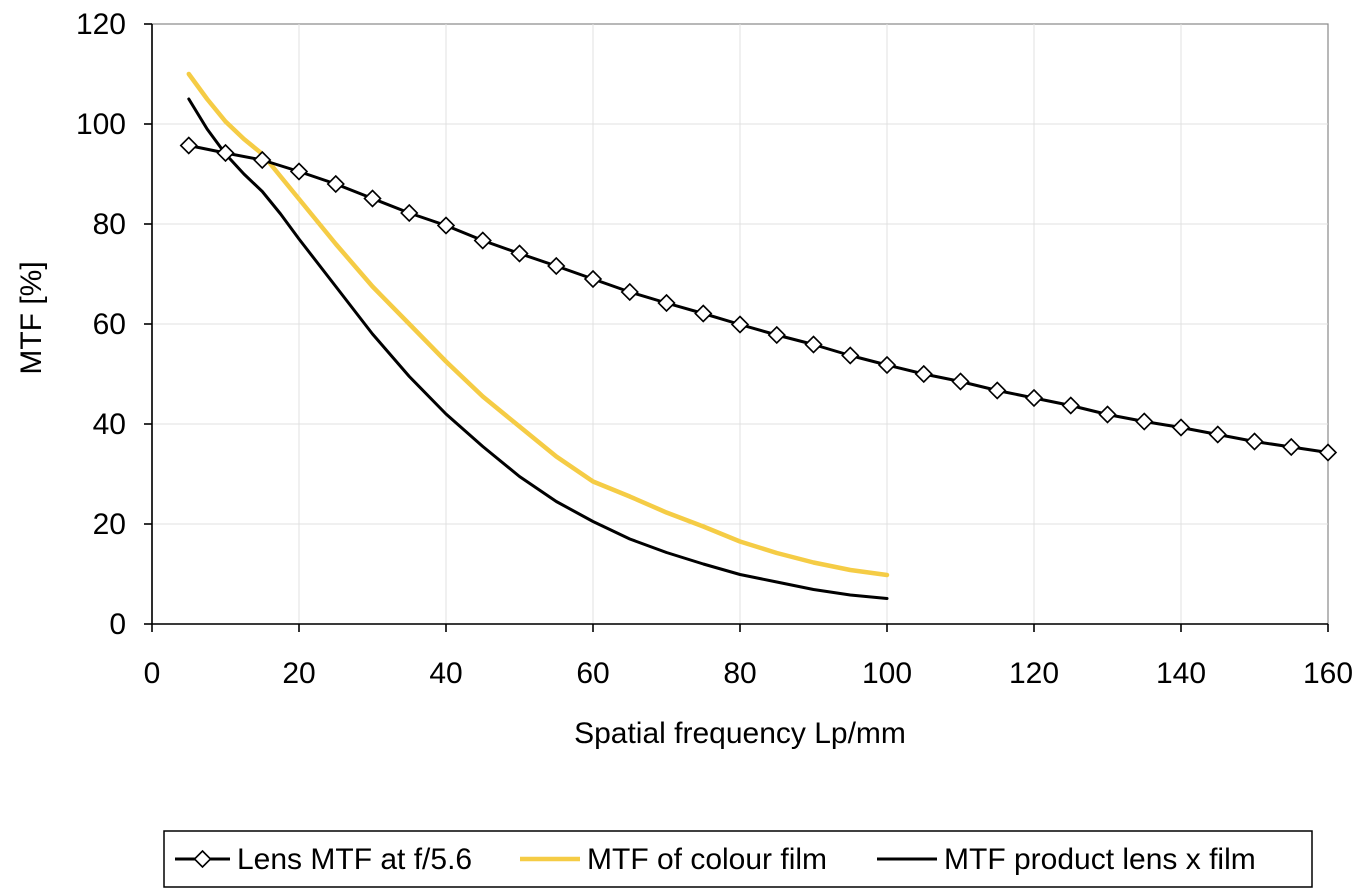 Image resolution: width=1366 pixels, height=892 pixels. What do you see at coordinates (887, 673) in the screenshot?
I see `x-tick-label: 100` at bounding box center [887, 673].